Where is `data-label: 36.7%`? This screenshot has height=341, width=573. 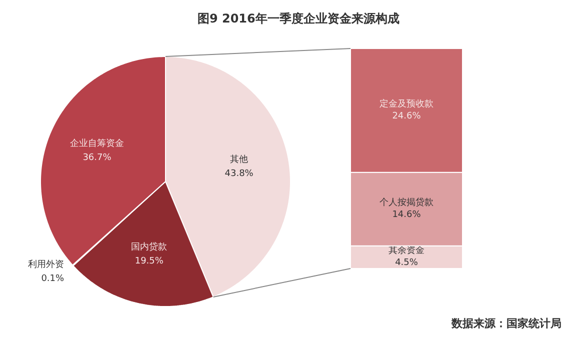
data-label: 36.7% is located at coordinates (97, 157).